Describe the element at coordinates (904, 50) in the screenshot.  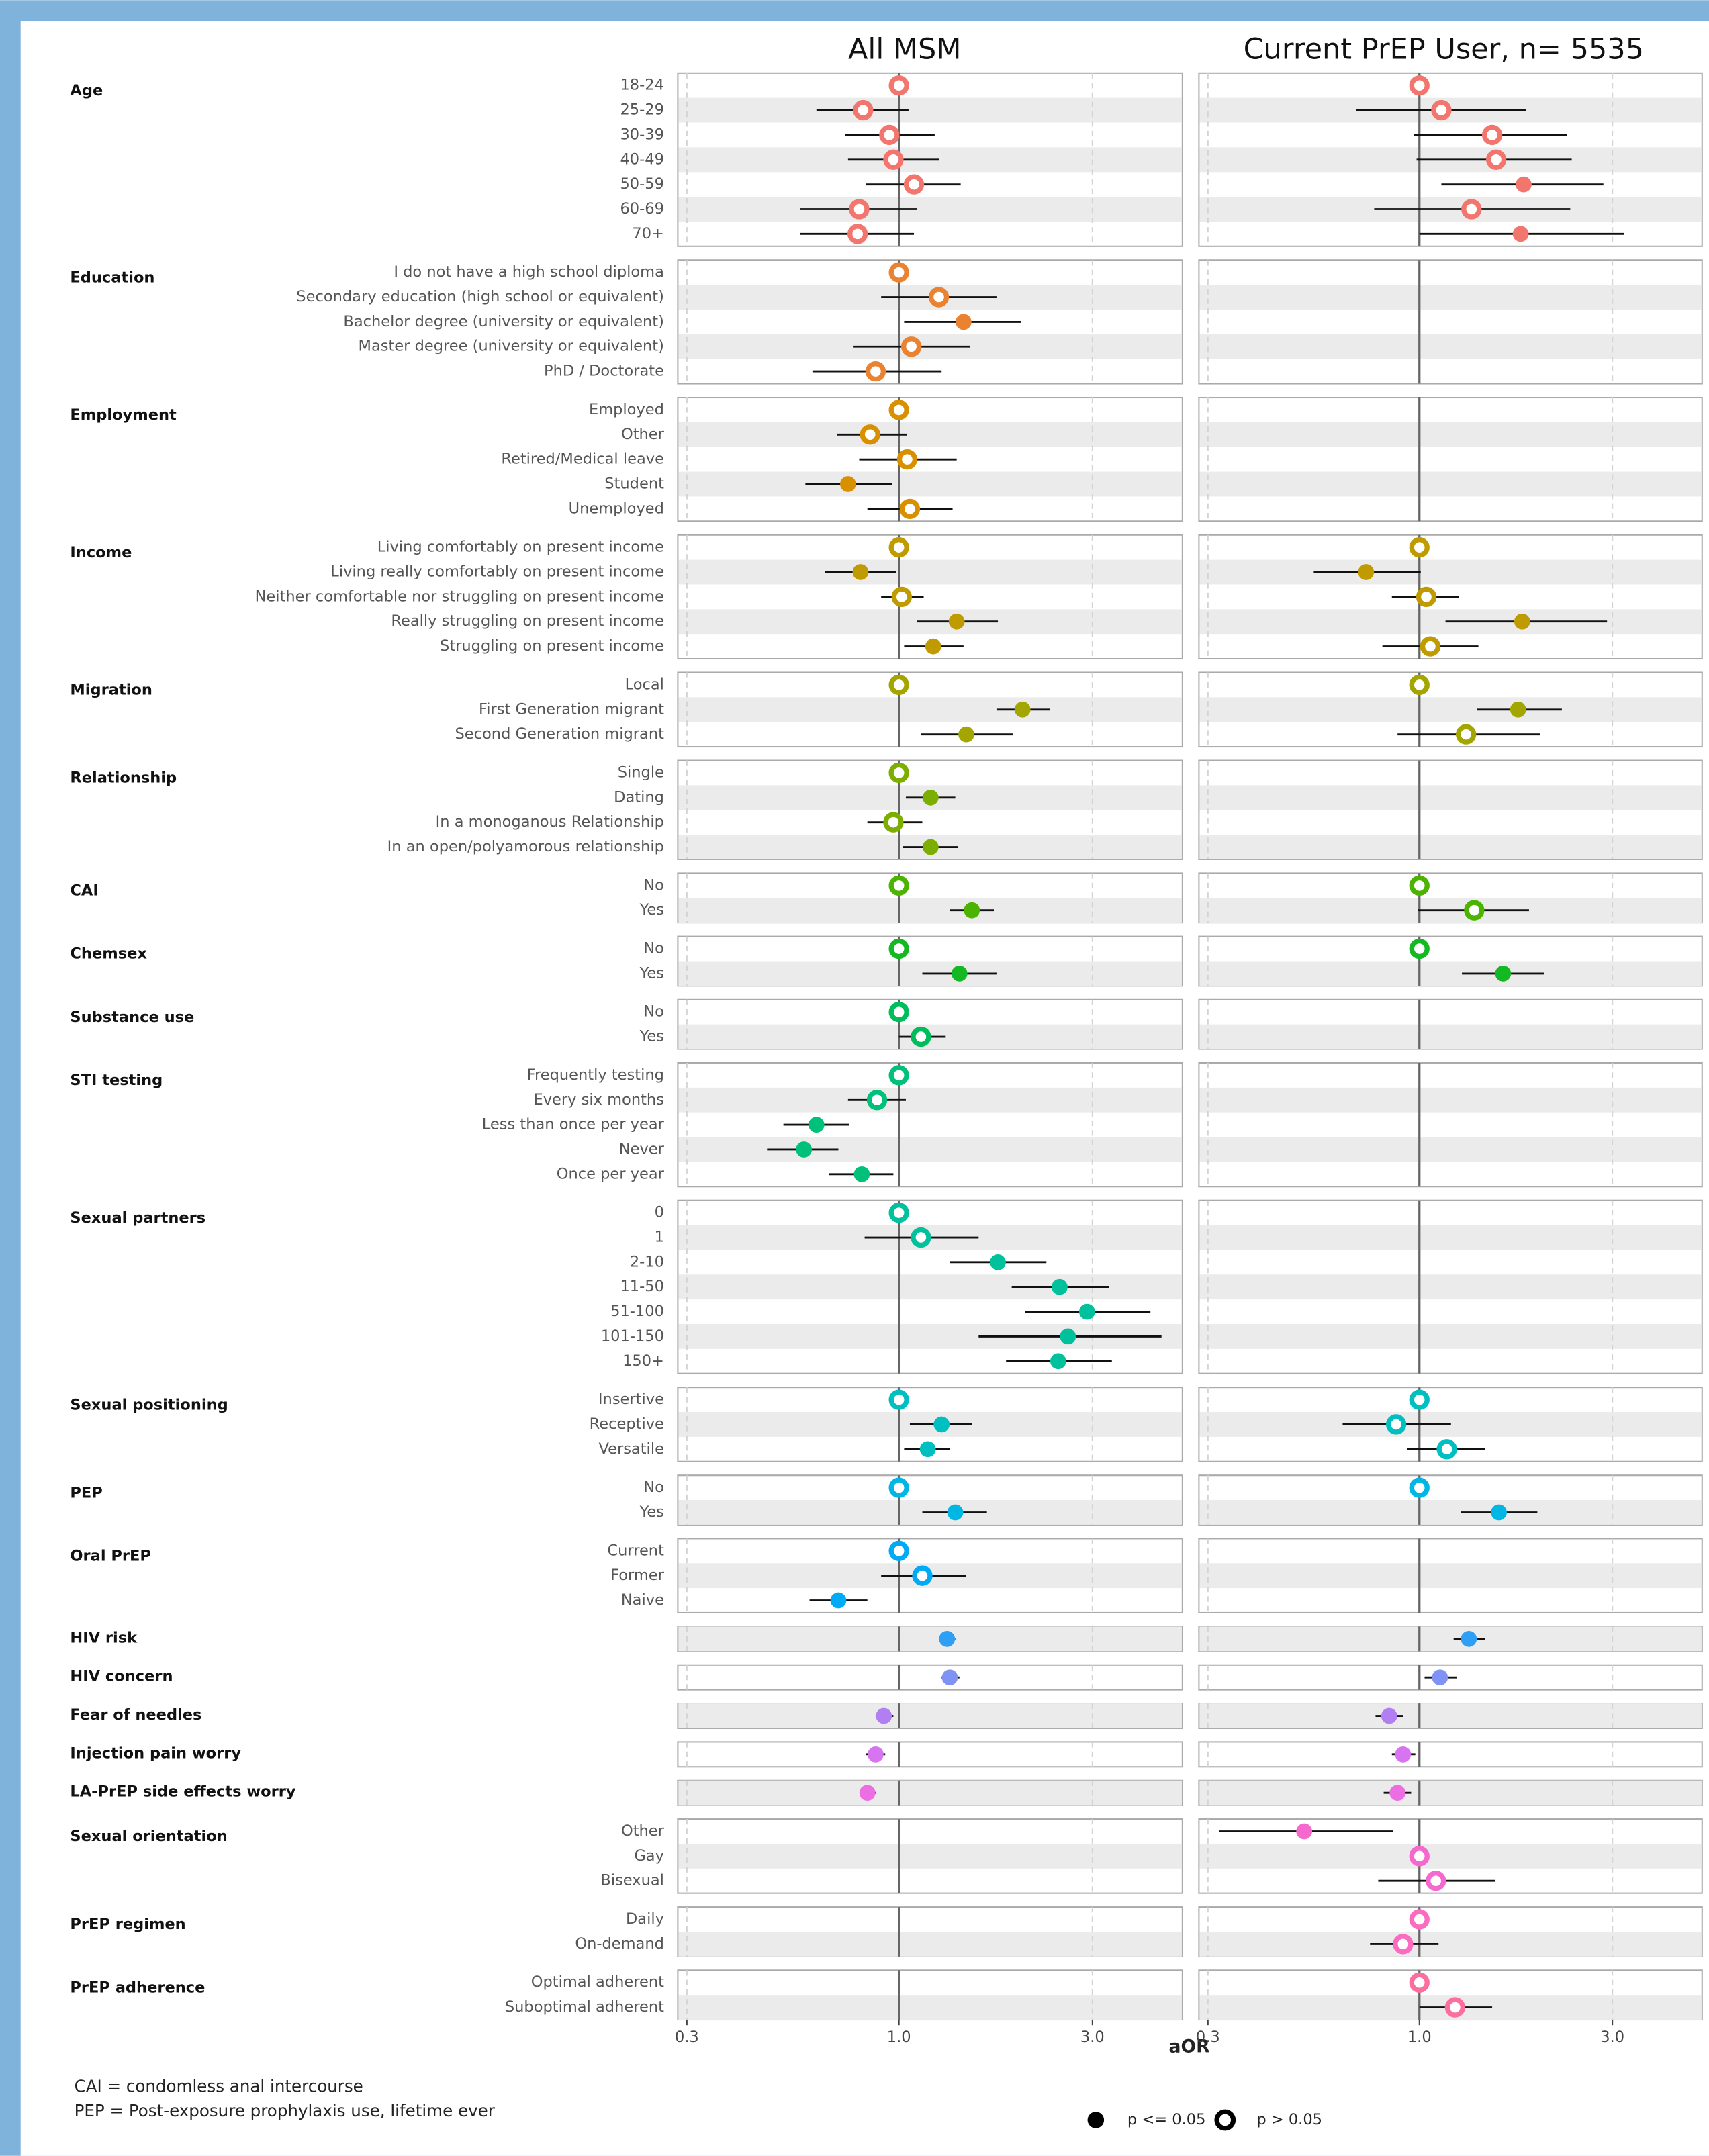
I see `panel-title: All MSM` at that location.